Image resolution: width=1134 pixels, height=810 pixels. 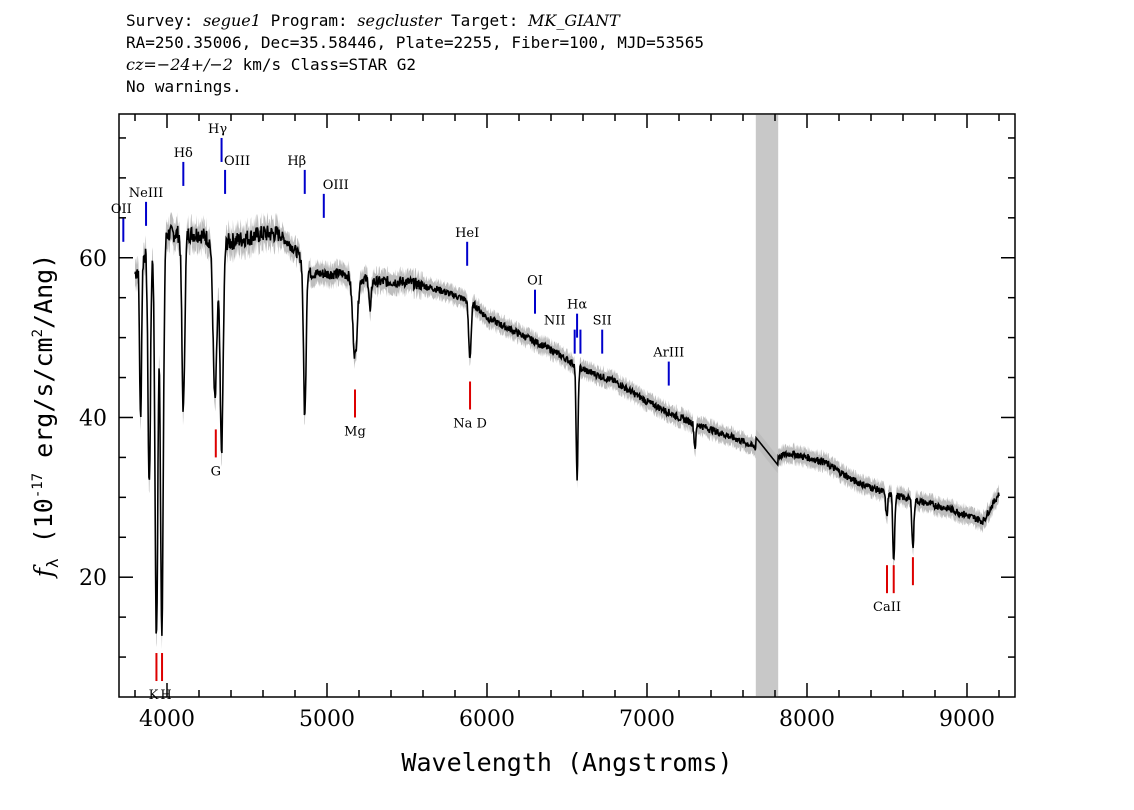 What do you see at coordinates (296, 161) in the screenshot?
I see `emission-line-label: Hβ` at bounding box center [296, 161].